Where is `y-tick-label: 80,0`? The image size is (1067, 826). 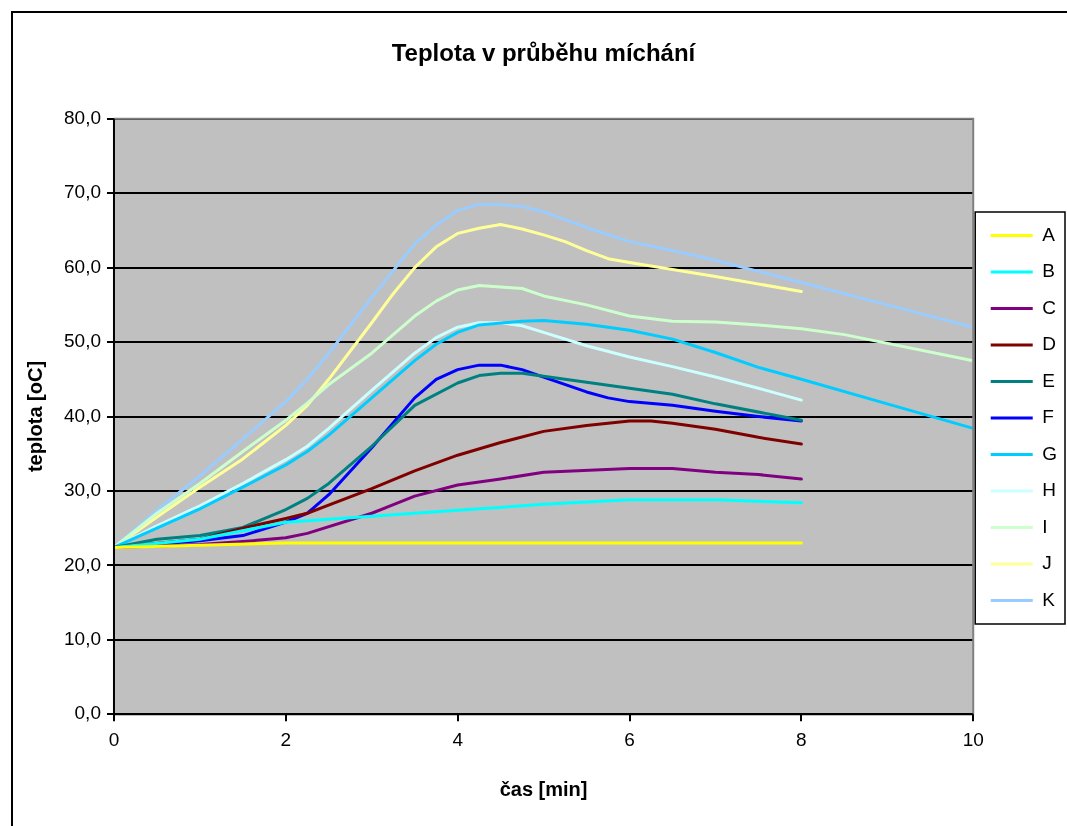
y-tick-label: 80,0 is located at coordinates (82, 118).